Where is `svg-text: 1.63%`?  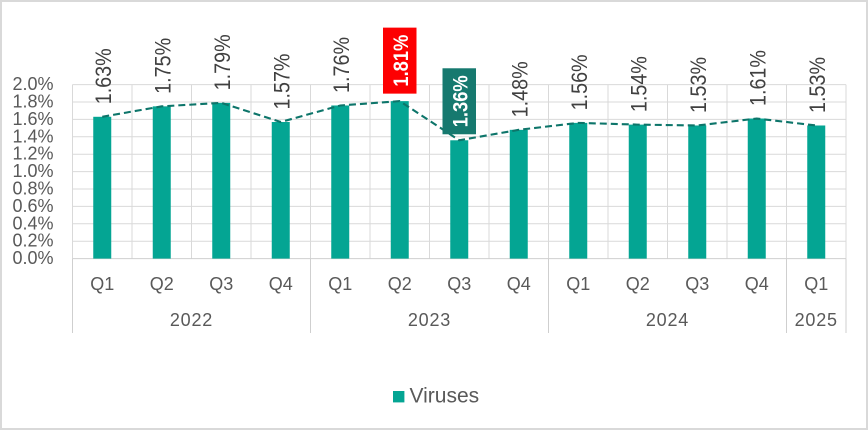 svg-text: 1.63% is located at coordinates (103, 76).